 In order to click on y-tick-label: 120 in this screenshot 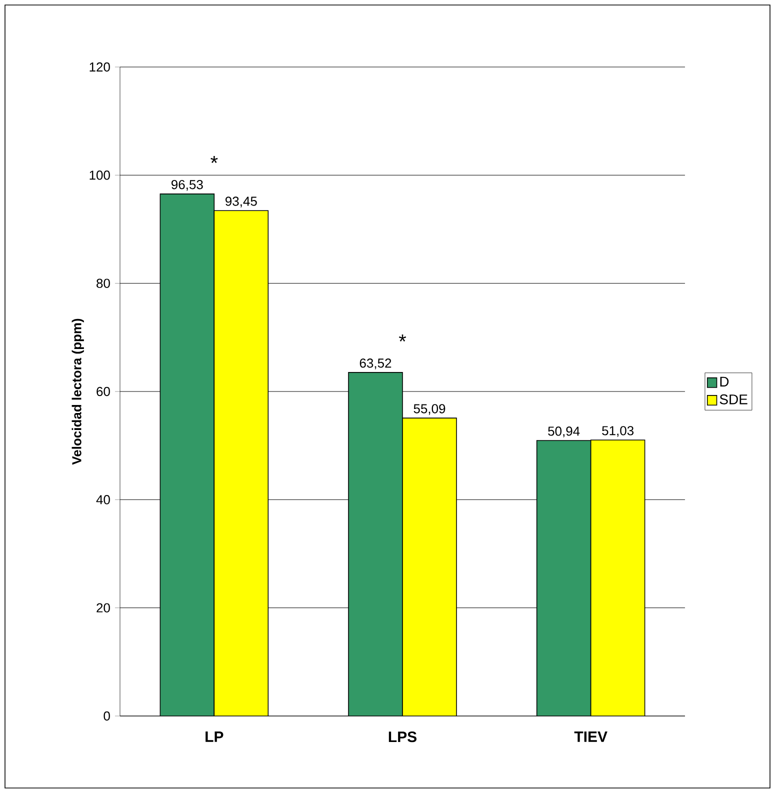, I will do `click(100, 67)`.